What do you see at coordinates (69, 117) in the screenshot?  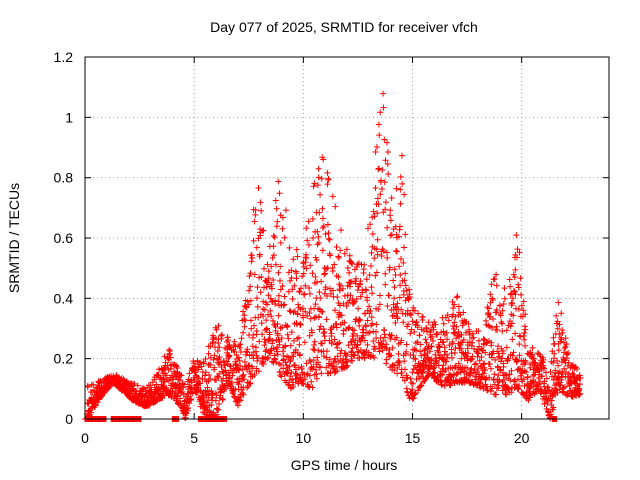 I see `y-tick-label: 1` at bounding box center [69, 117].